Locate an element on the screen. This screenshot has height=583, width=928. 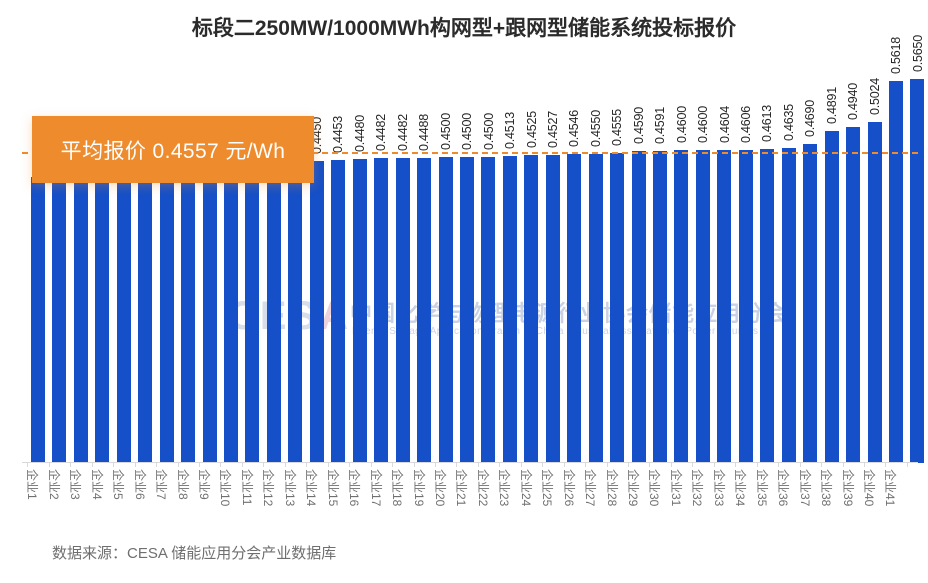
x-axis-label-text: 企业33 is located at coordinates (718, 488).